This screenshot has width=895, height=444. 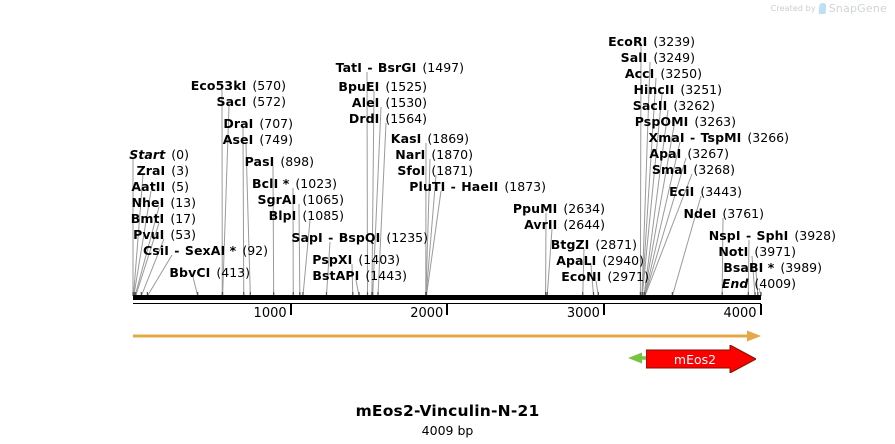 I want to click on enzyme-label: AccI (3250), so click(x=663, y=73).